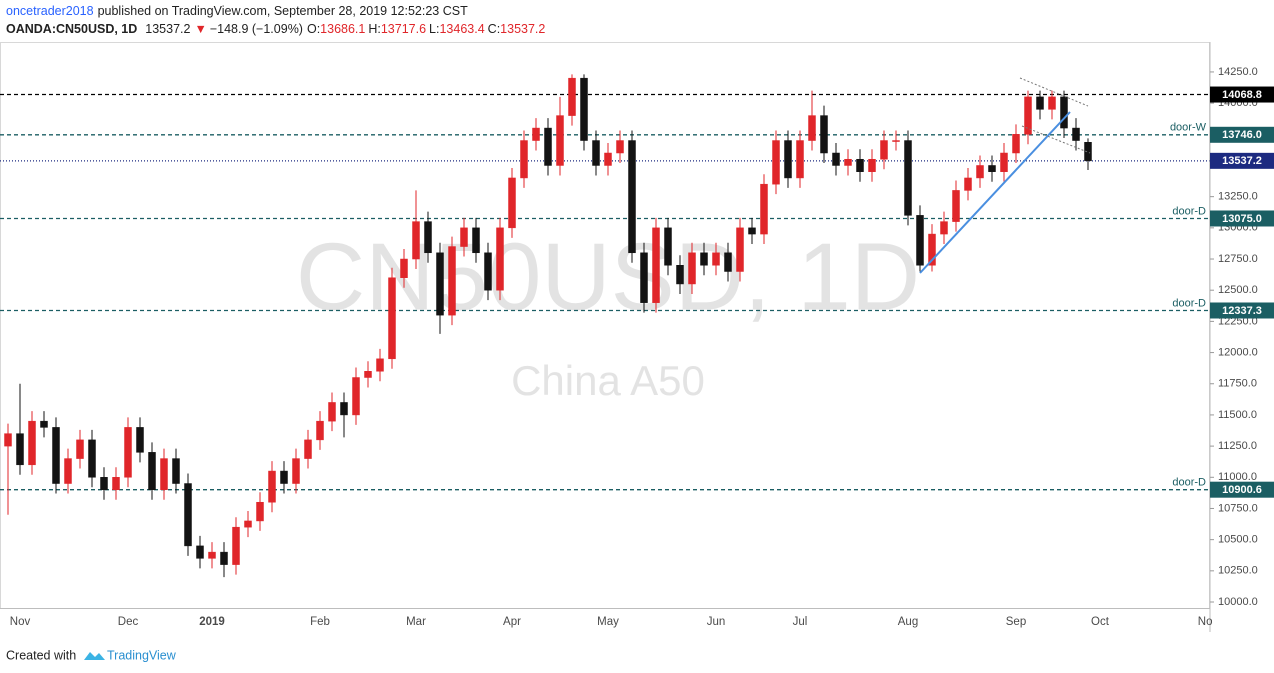  What do you see at coordinates (1238, 72) in the screenshot?
I see `y-tick-label: 14250.0` at bounding box center [1238, 72].